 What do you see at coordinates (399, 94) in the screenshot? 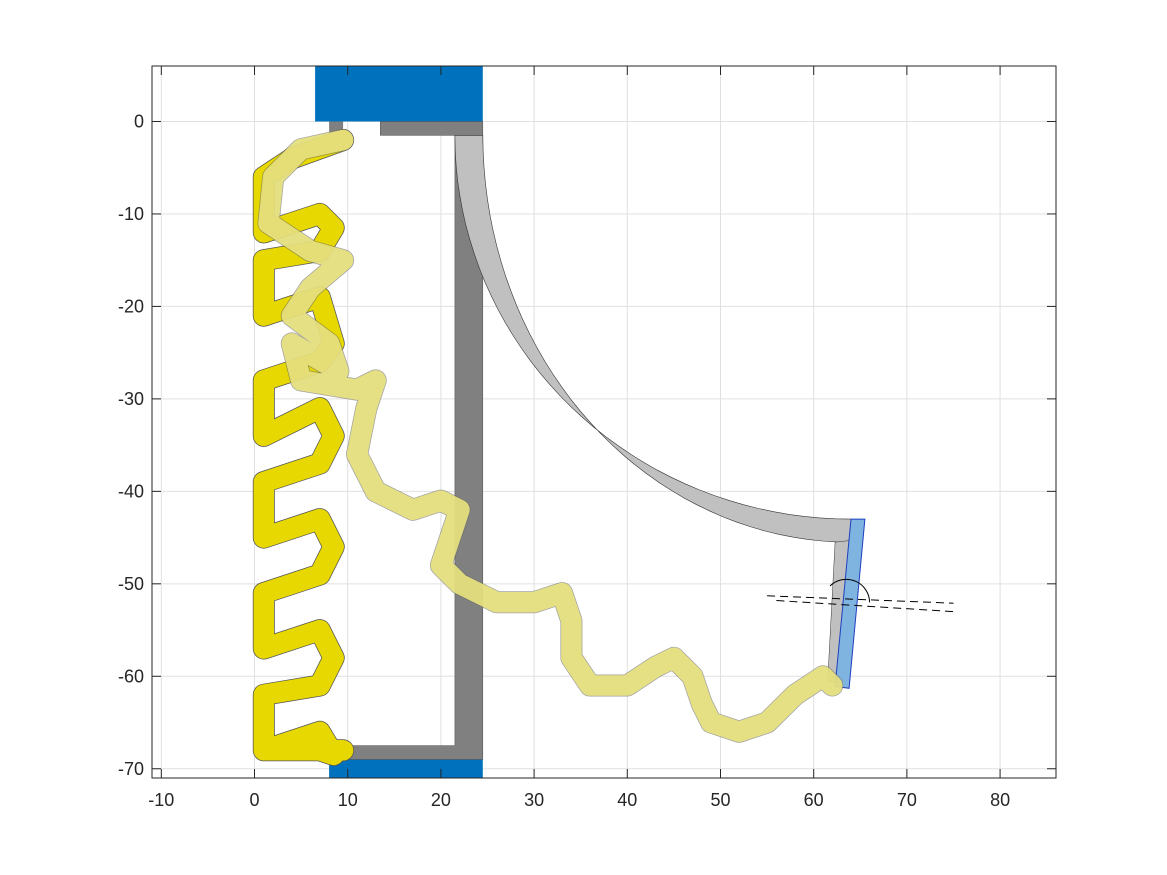
I see `anchor-block-top` at bounding box center [399, 94].